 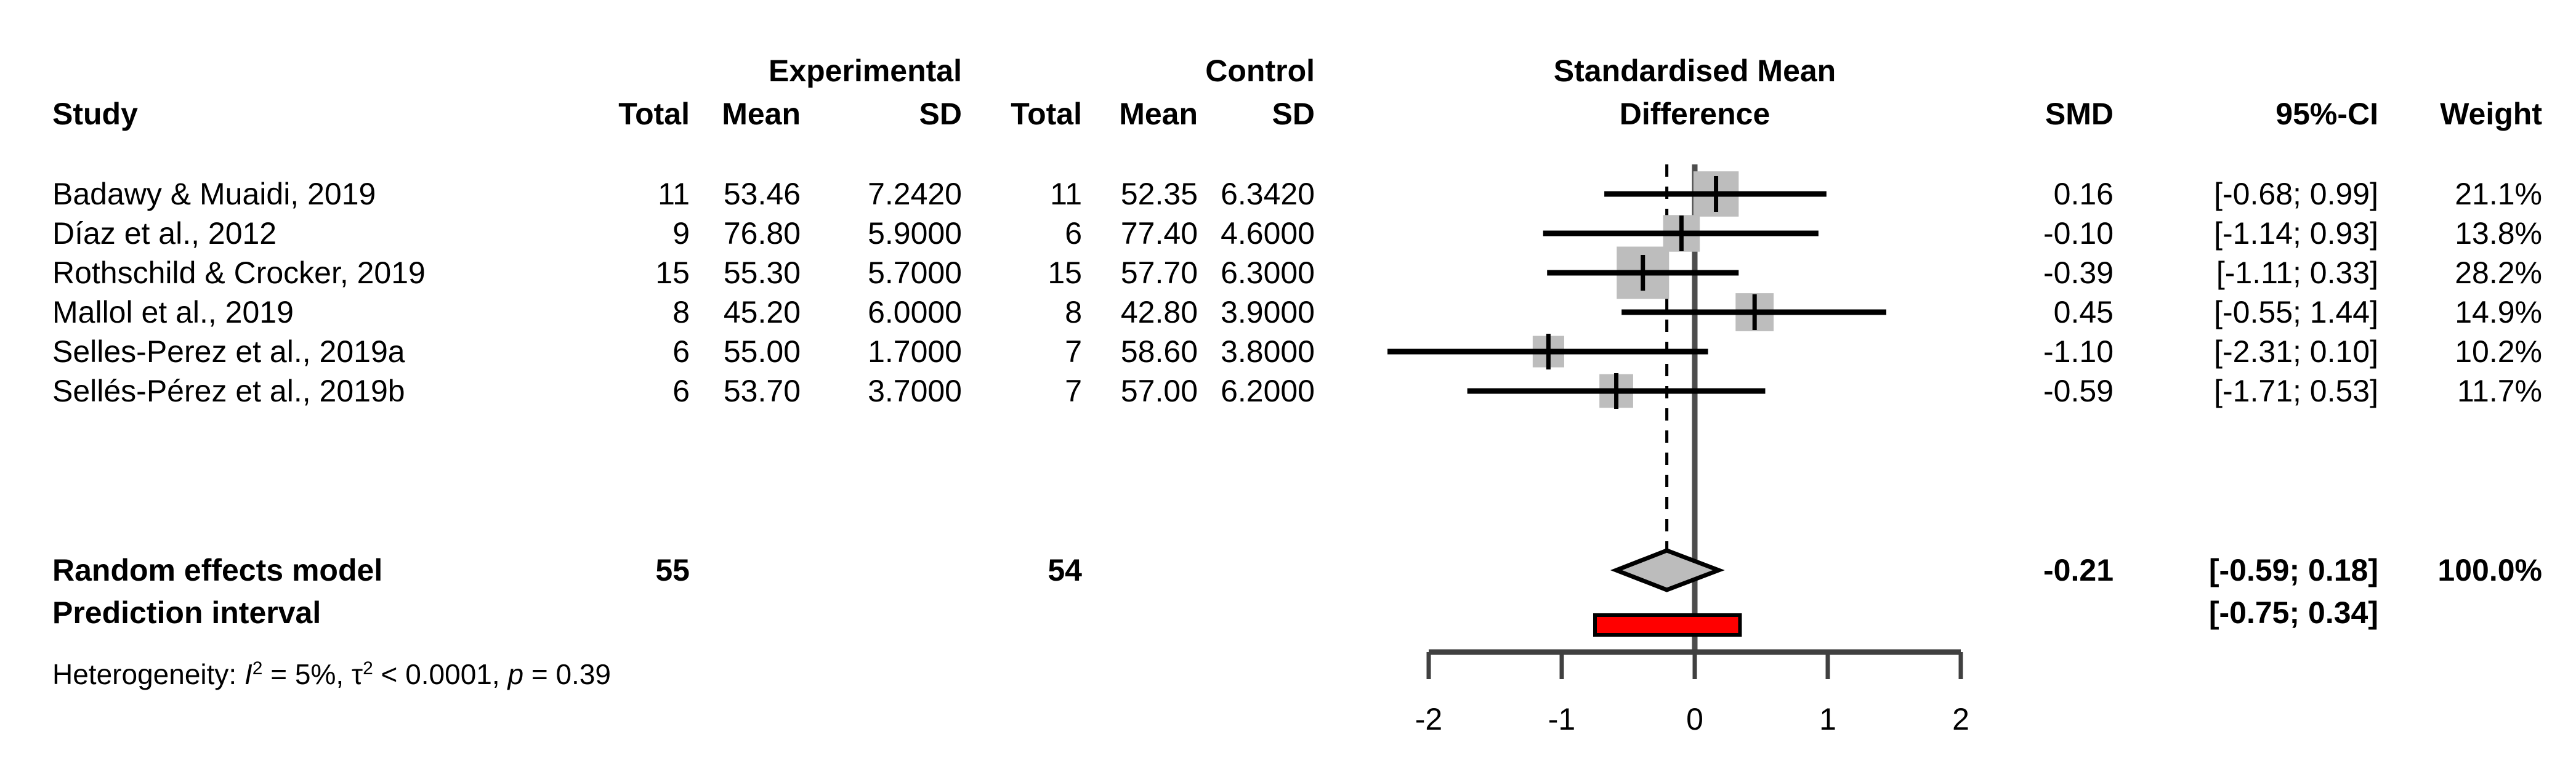 I want to click on het-tau-superscript: 2, so click(x=368, y=668).